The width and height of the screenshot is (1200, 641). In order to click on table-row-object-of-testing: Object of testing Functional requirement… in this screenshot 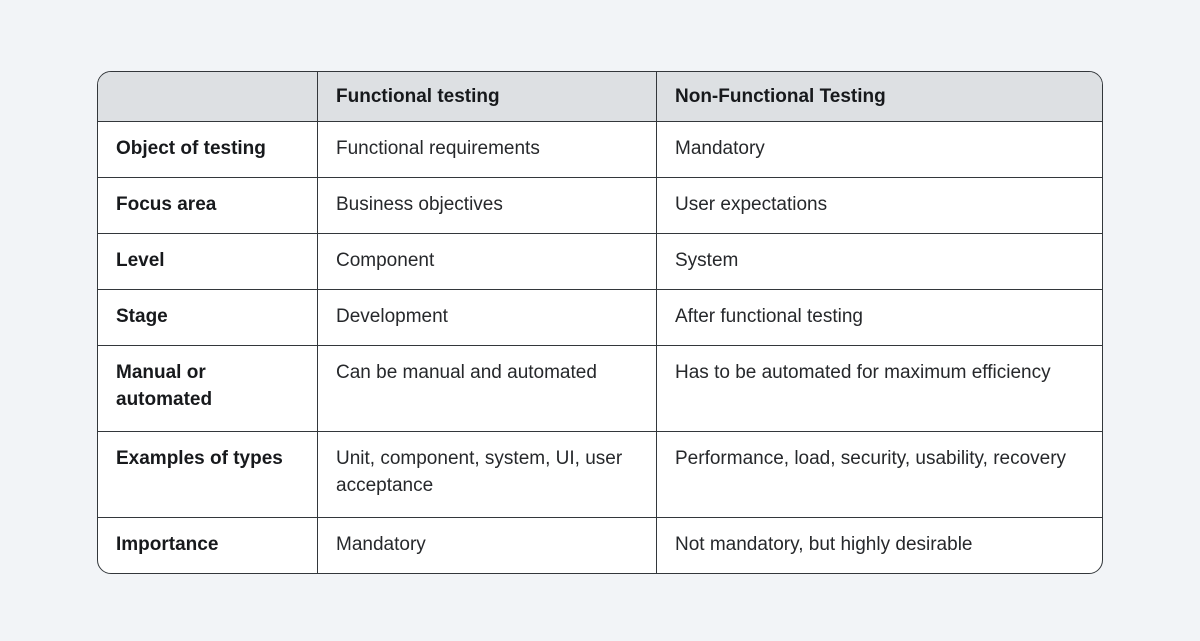, I will do `click(600, 149)`.